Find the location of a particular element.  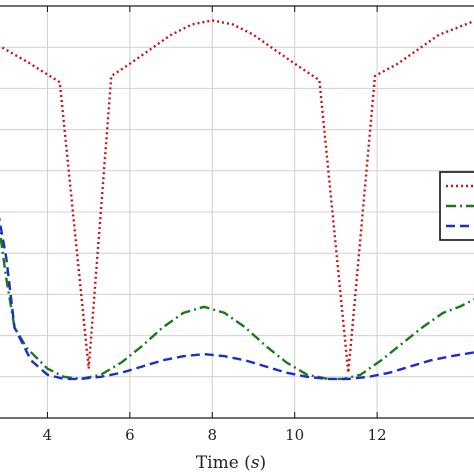

x-tick-label: 8 is located at coordinates (213, 435).